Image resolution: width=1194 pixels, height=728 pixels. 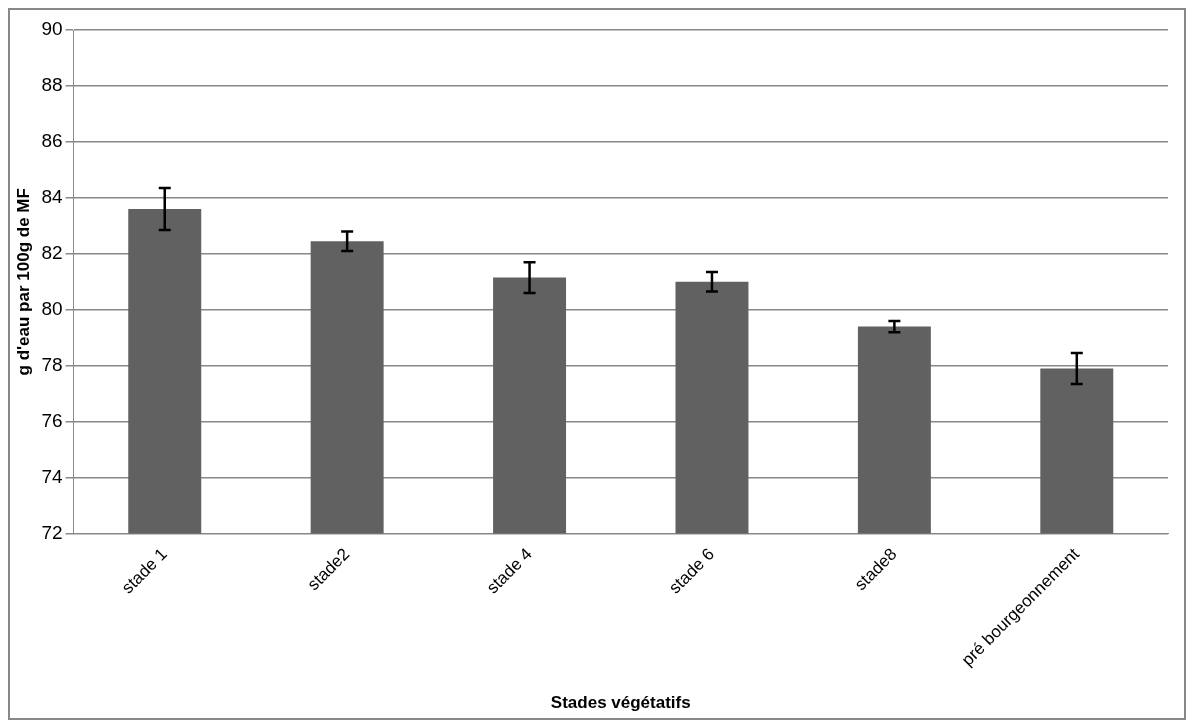 What do you see at coordinates (52, 420) in the screenshot?
I see `y-tick-label: 76` at bounding box center [52, 420].